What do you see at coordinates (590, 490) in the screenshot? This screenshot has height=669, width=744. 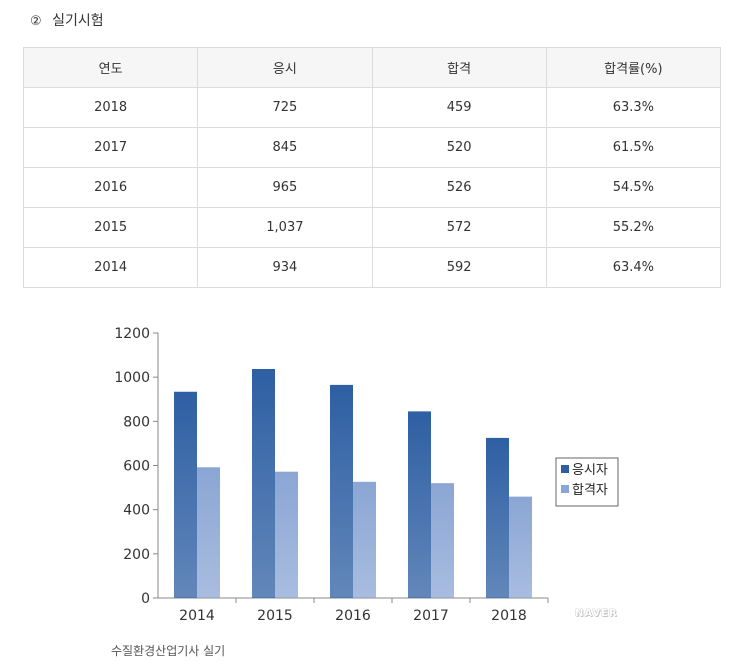 I see `legend-label: 합격자` at bounding box center [590, 490].